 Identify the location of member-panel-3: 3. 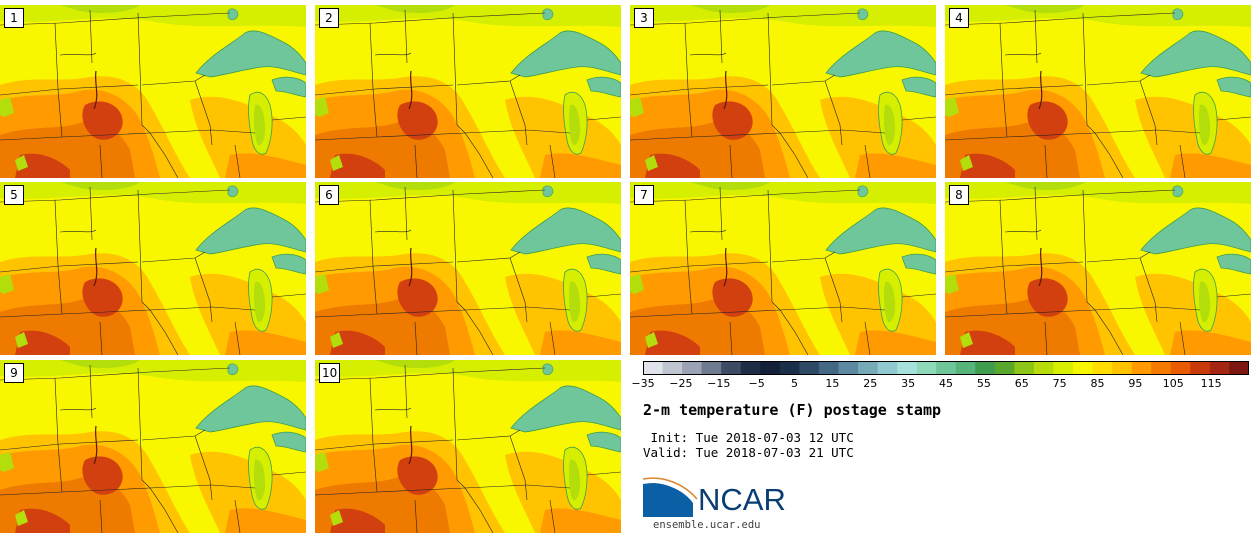
(783, 91).